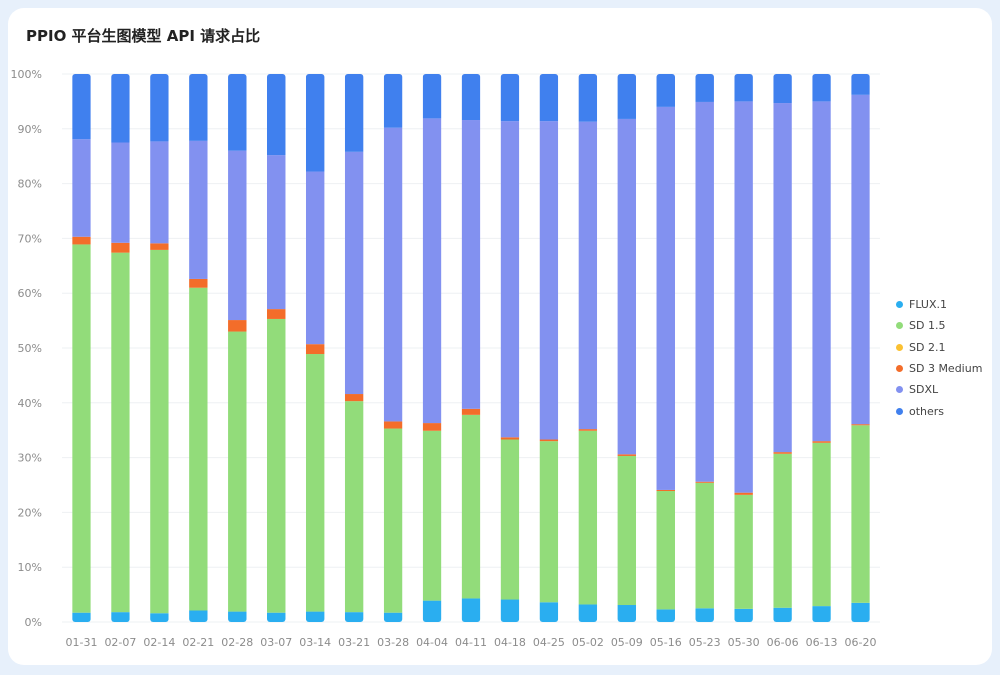 This screenshot has width=1000, height=675. Describe the element at coordinates (549, 642) in the screenshot. I see `x-tick-label: 04-25` at that location.